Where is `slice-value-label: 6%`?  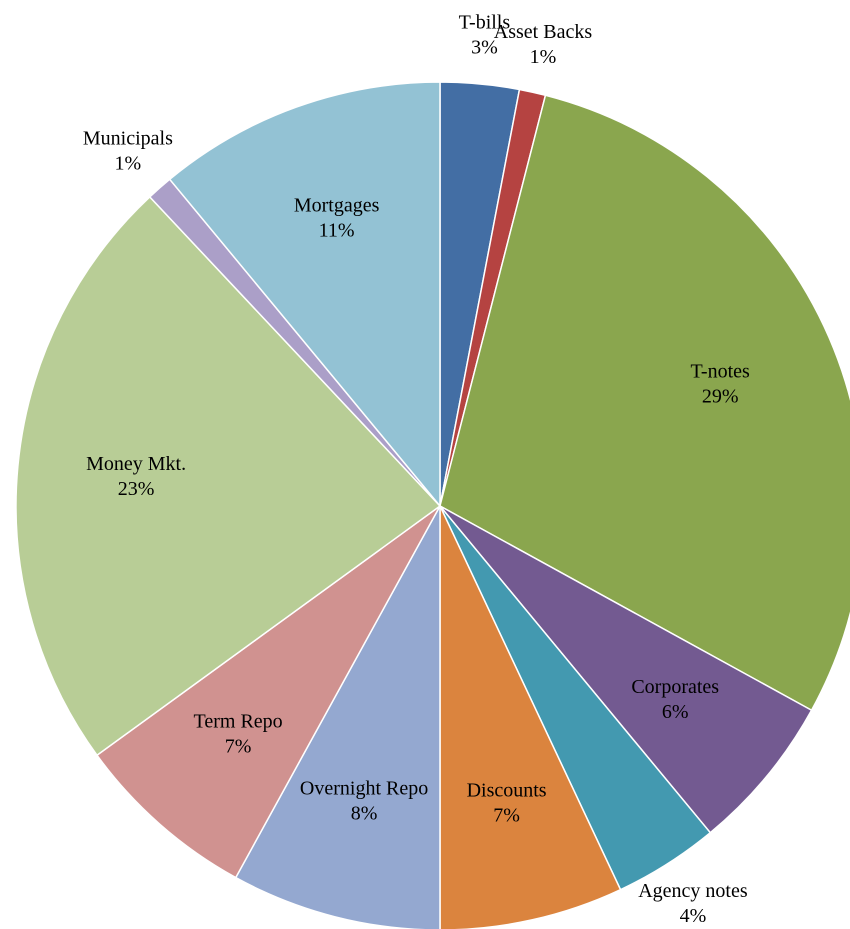 slice-value-label: 6% is located at coordinates (675, 712).